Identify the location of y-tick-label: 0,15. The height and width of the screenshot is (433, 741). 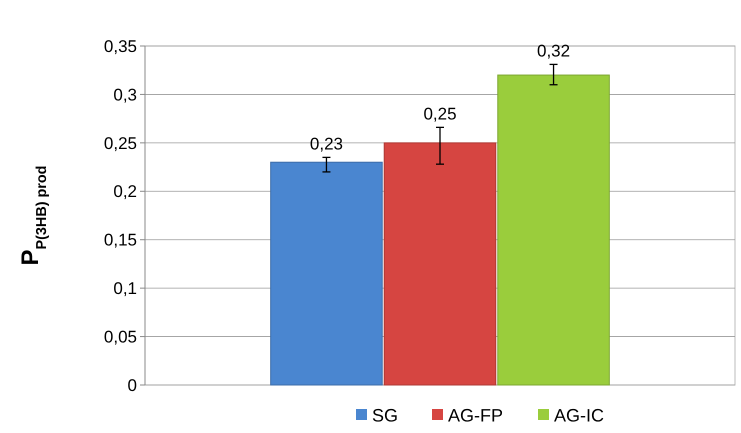
(120, 240).